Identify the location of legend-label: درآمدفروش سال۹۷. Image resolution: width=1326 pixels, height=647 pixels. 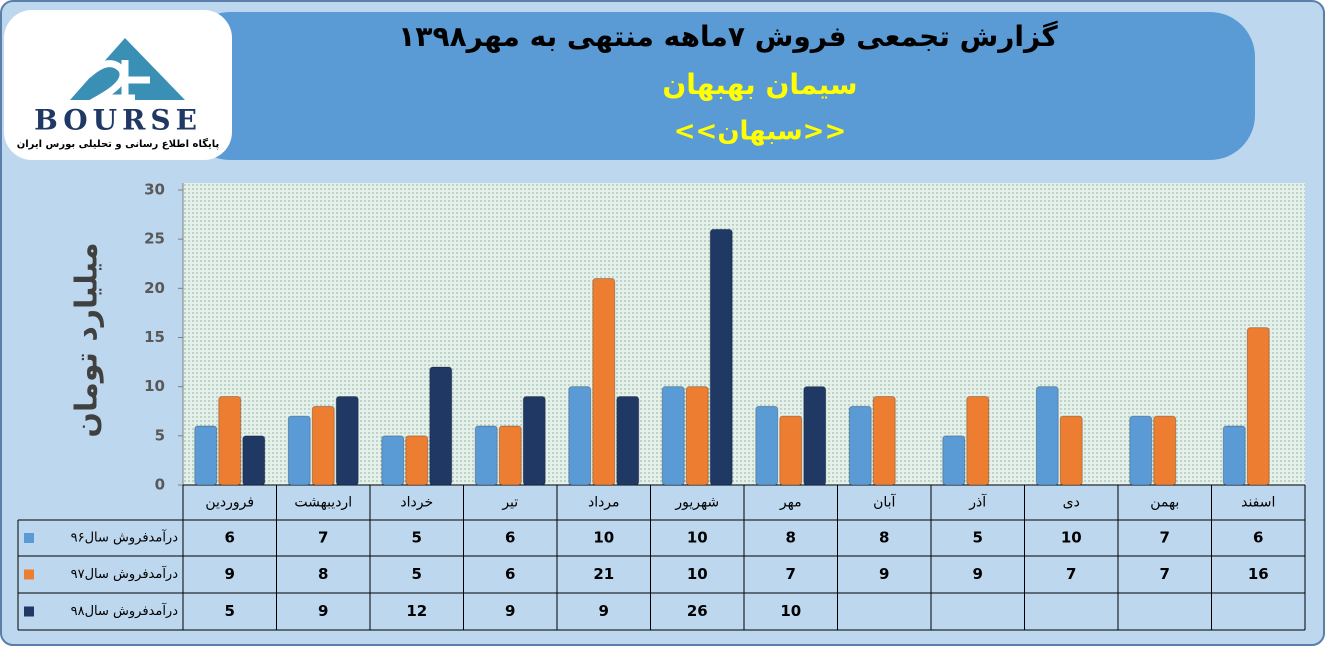
(125, 573).